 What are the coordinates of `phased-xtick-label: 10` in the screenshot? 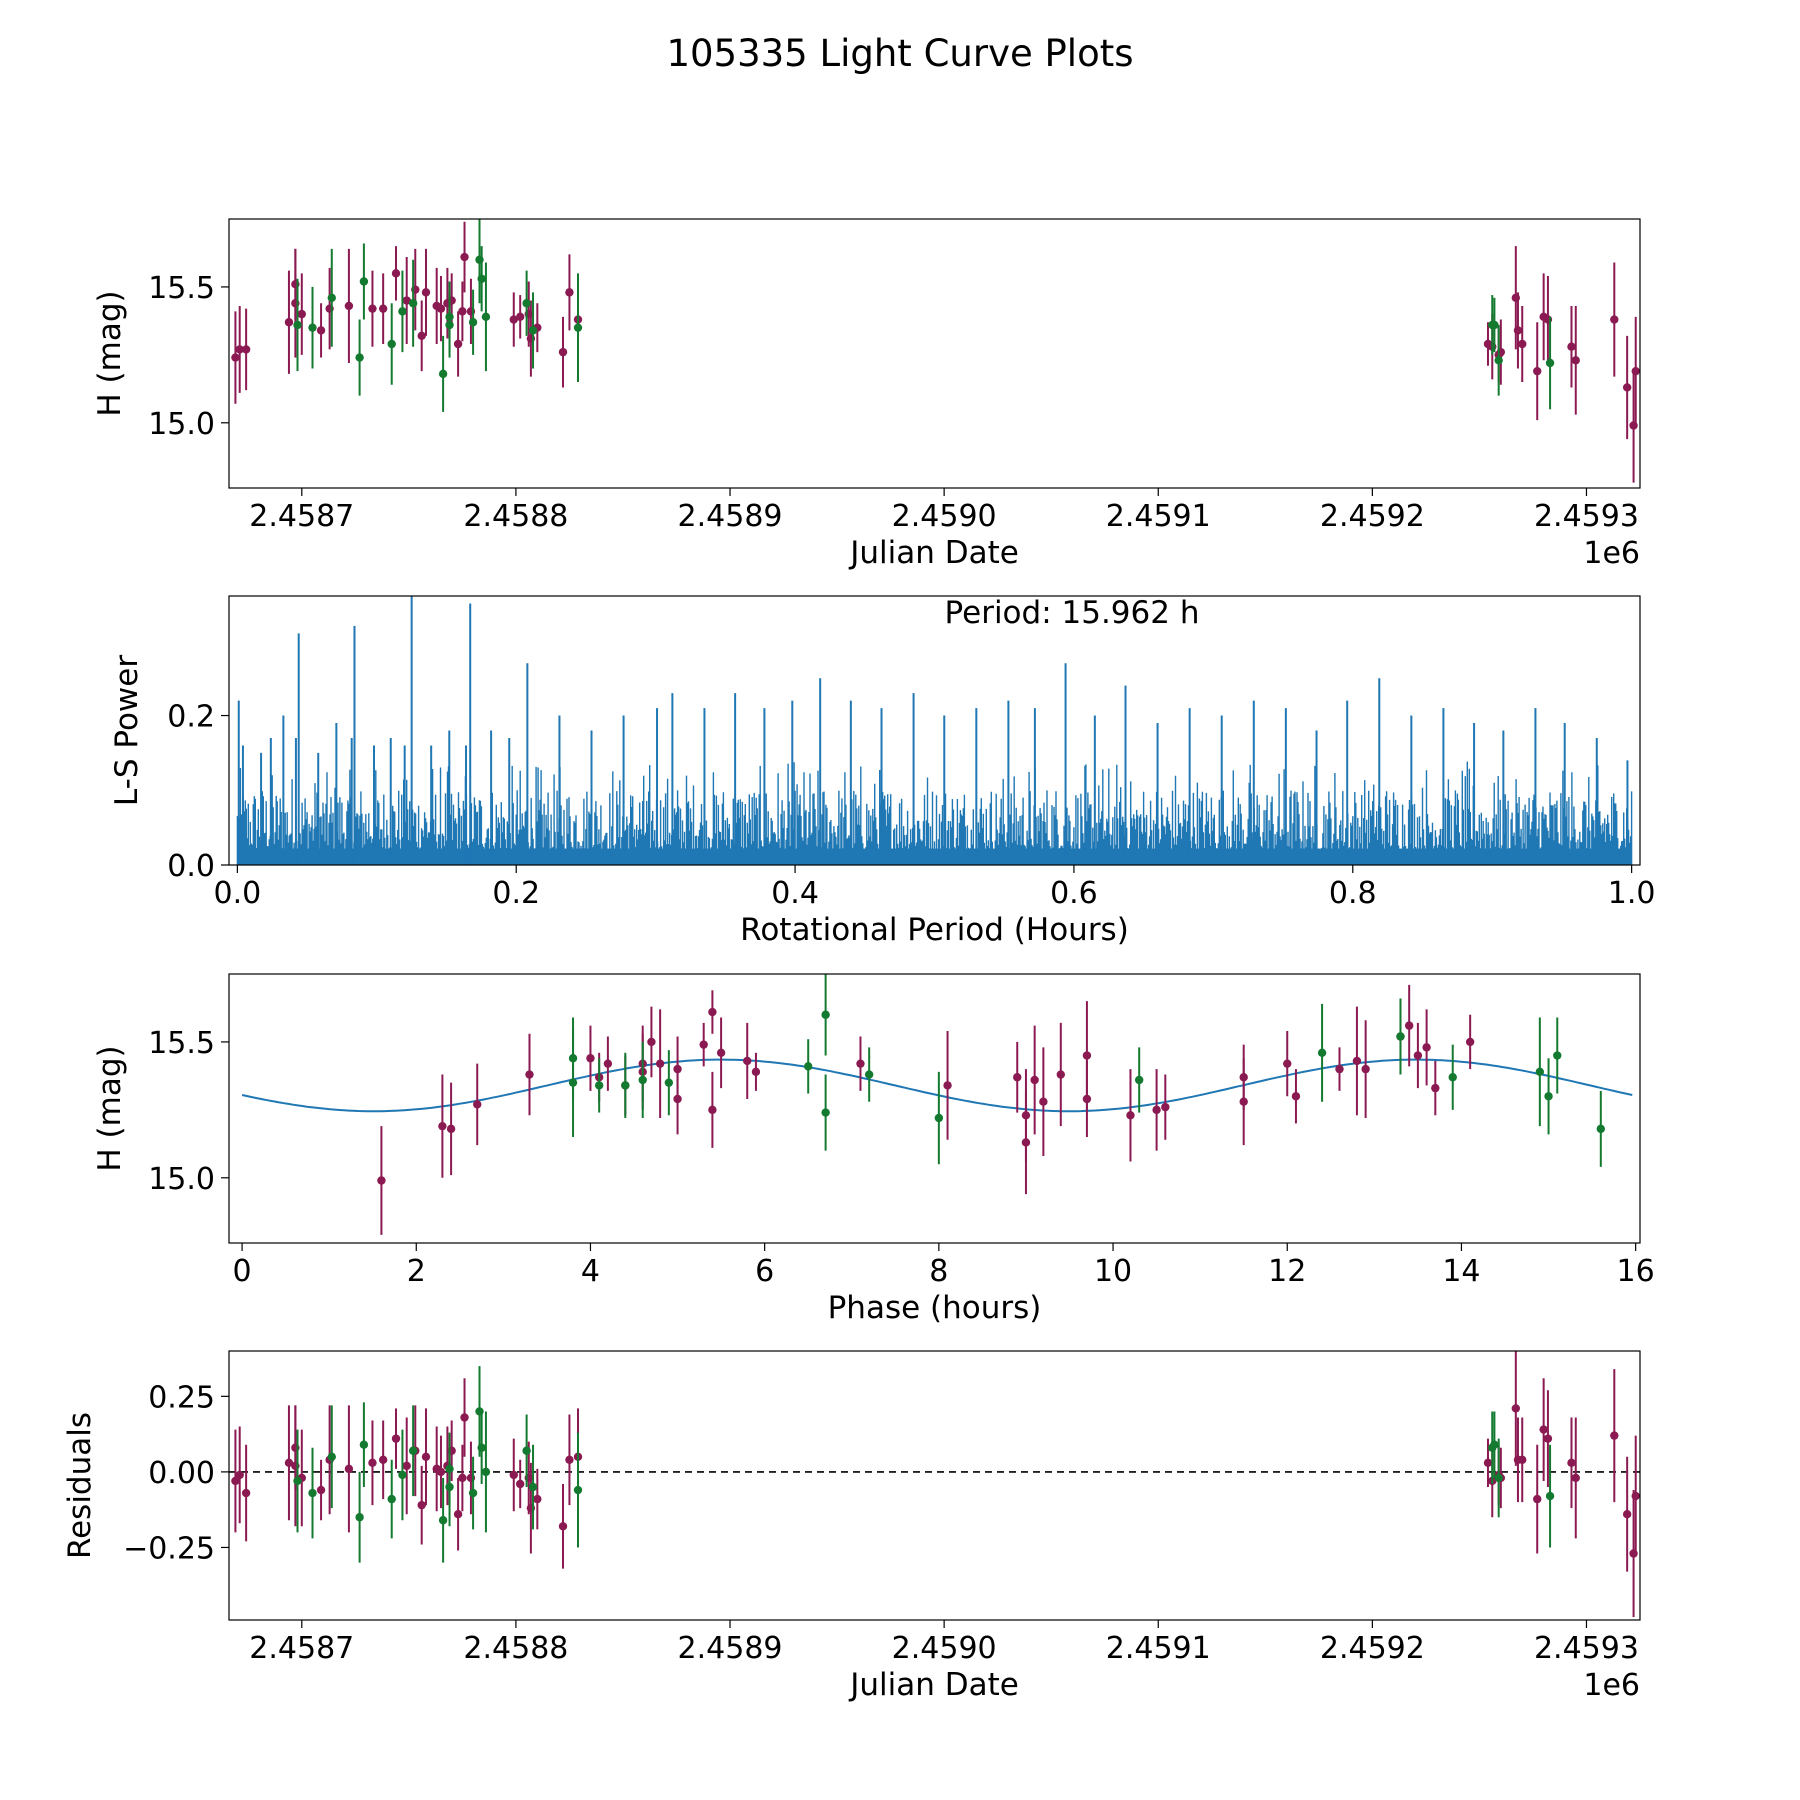 It's located at (1113, 1271).